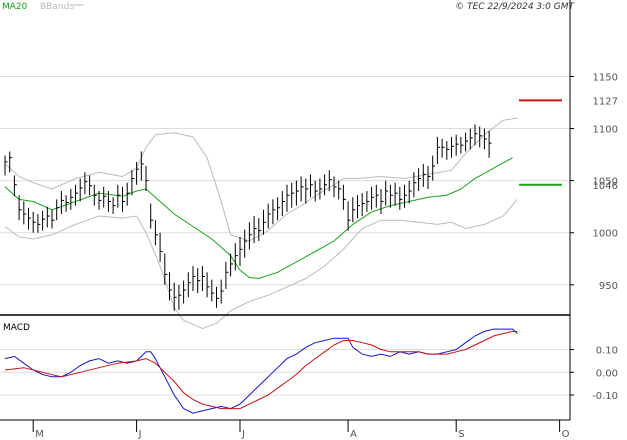 The height and width of the screenshot is (440, 627). I want to click on macd-signal-line, so click(261, 370).